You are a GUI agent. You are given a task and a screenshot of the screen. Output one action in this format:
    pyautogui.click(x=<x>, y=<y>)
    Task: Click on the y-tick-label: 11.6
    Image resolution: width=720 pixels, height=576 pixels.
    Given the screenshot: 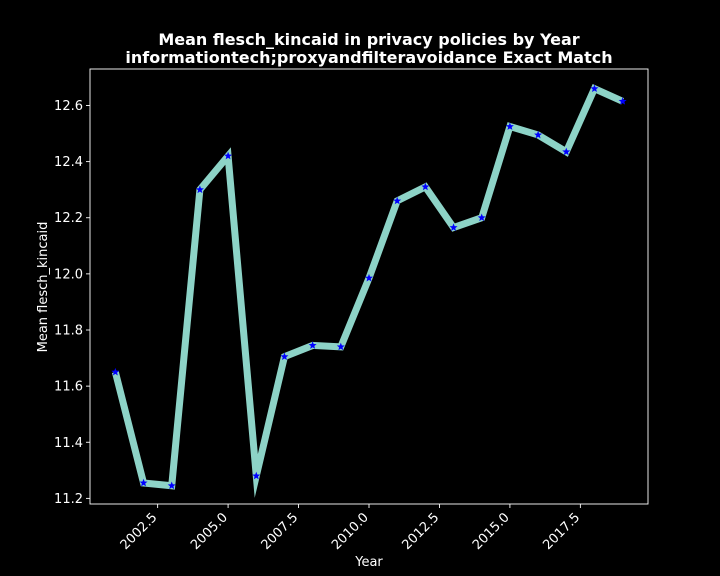 What is the action you would take?
    pyautogui.click(x=68, y=387)
    